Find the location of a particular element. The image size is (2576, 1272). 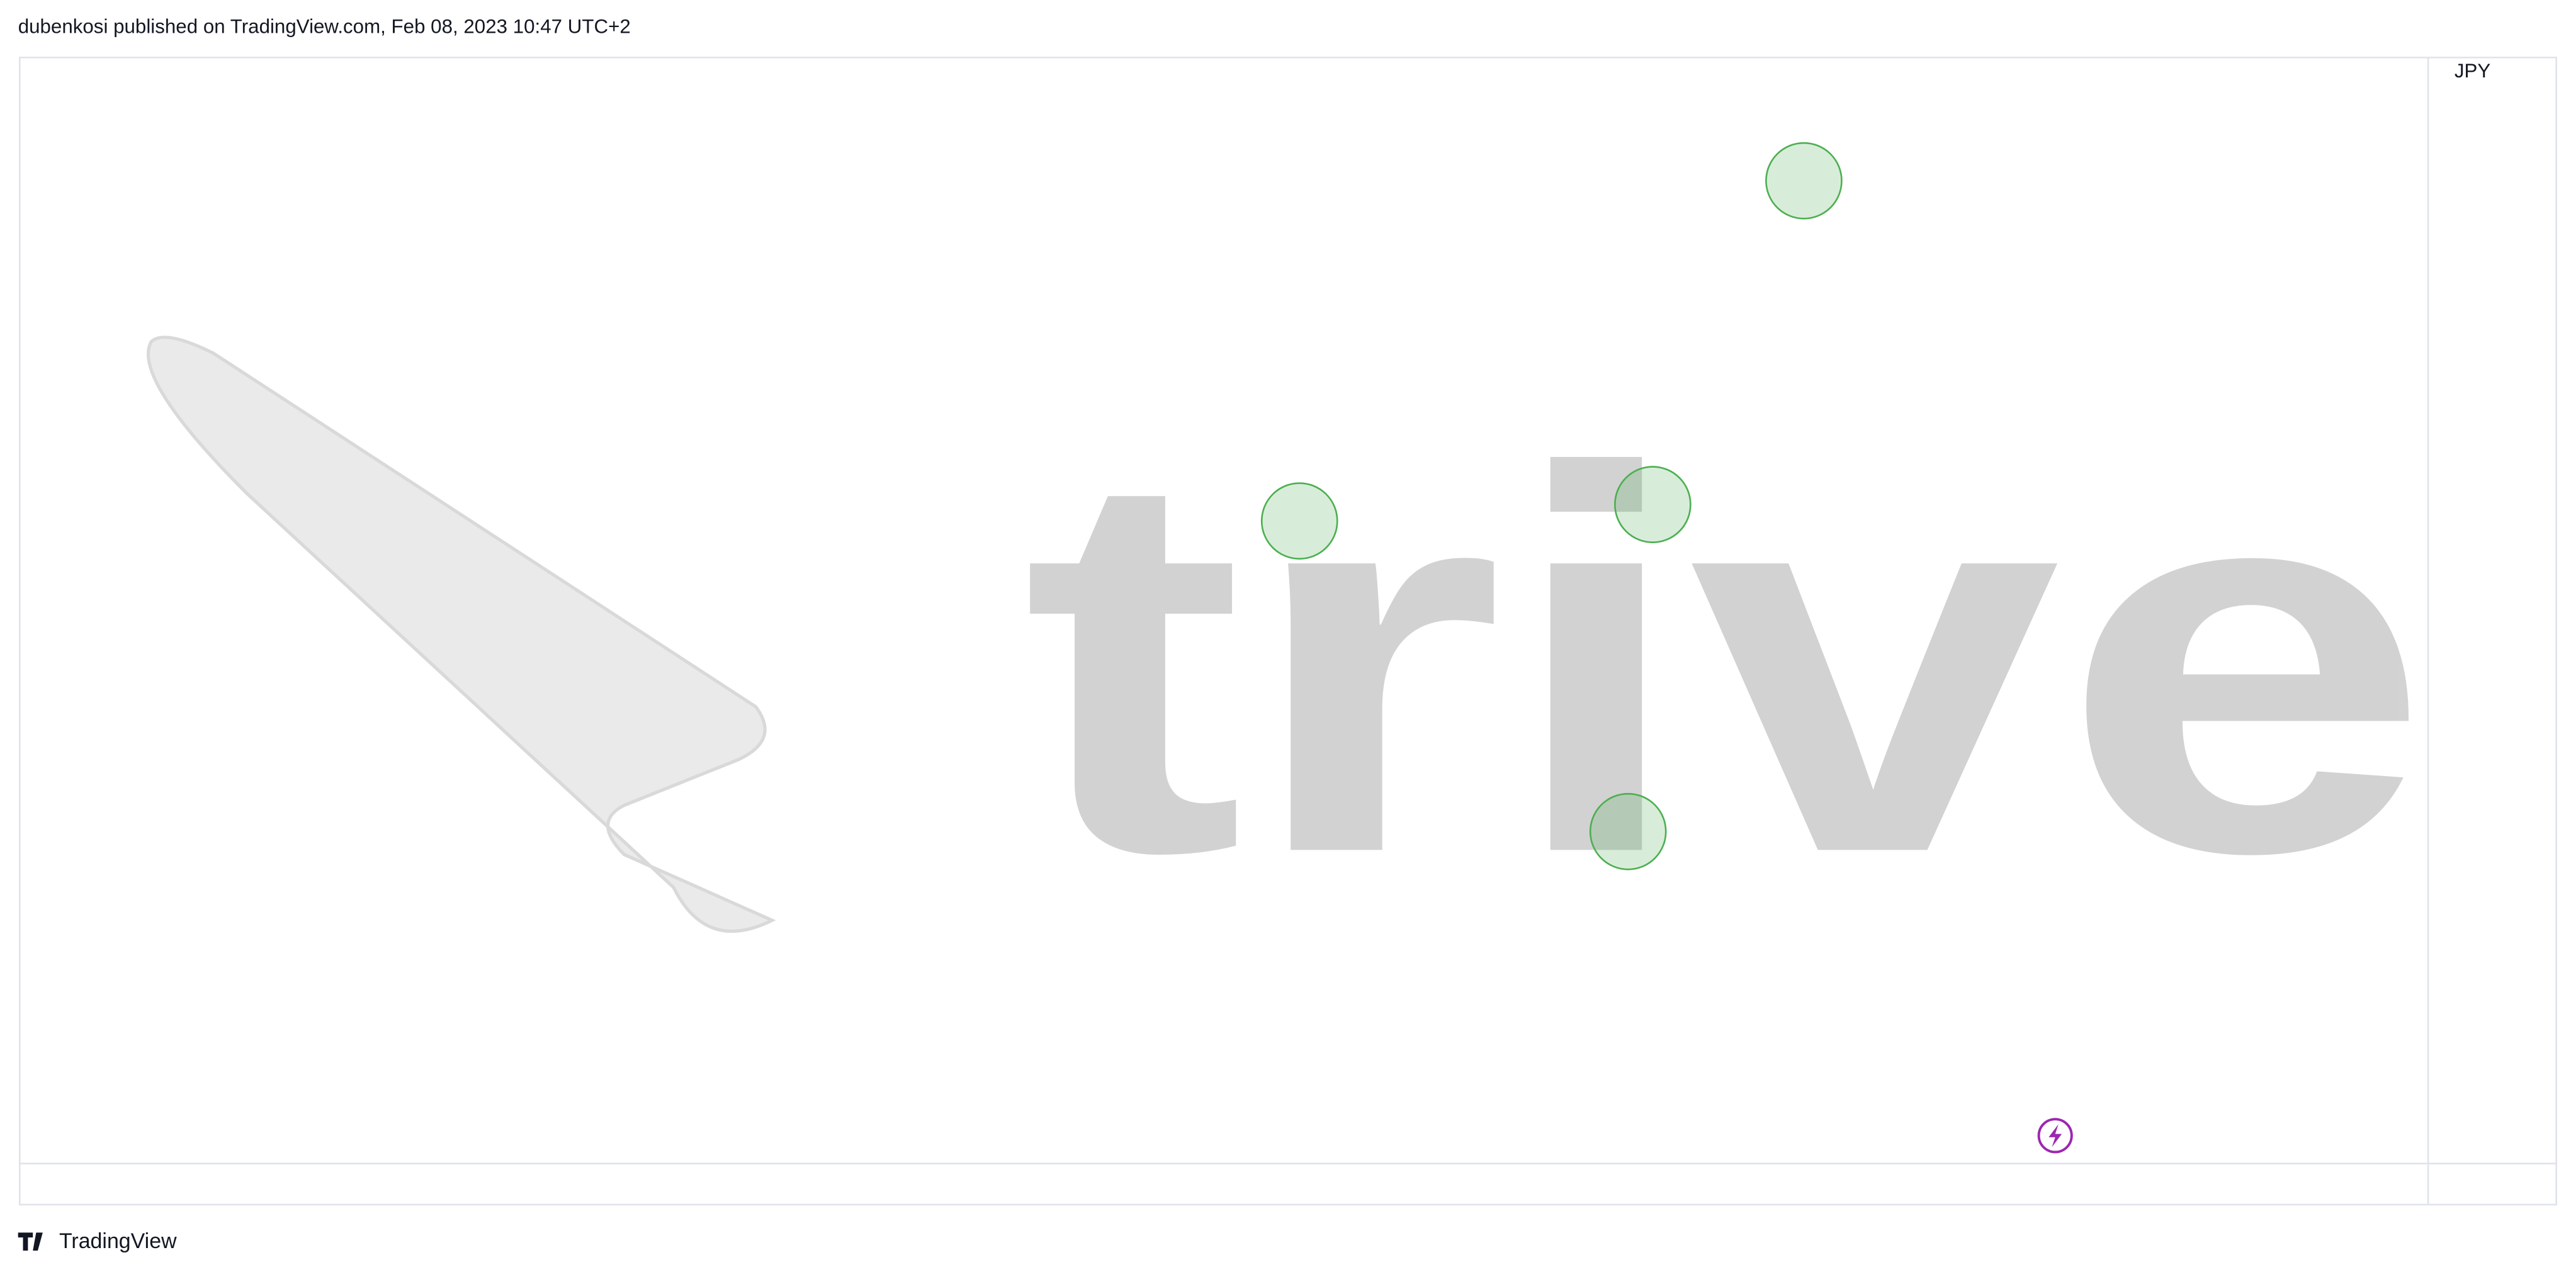

watermark-logo is located at coordinates (461, 634).